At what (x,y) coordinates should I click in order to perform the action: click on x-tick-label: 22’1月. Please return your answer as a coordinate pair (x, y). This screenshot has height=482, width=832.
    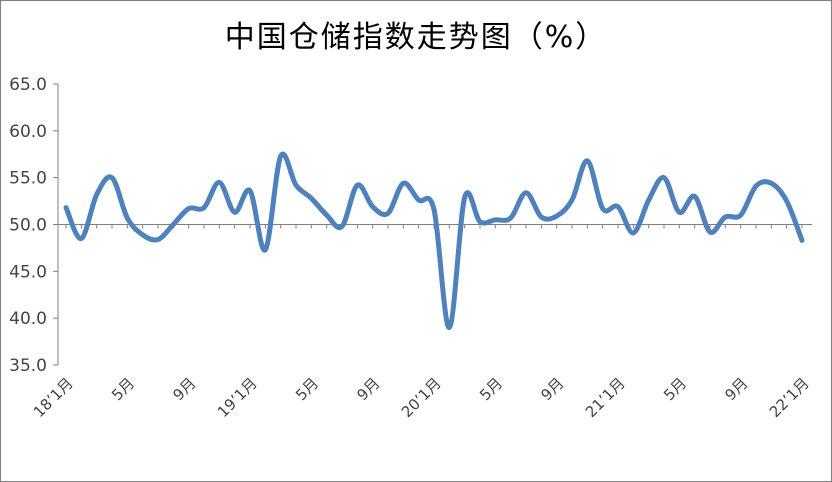
    Looking at the image, I should click on (789, 397).